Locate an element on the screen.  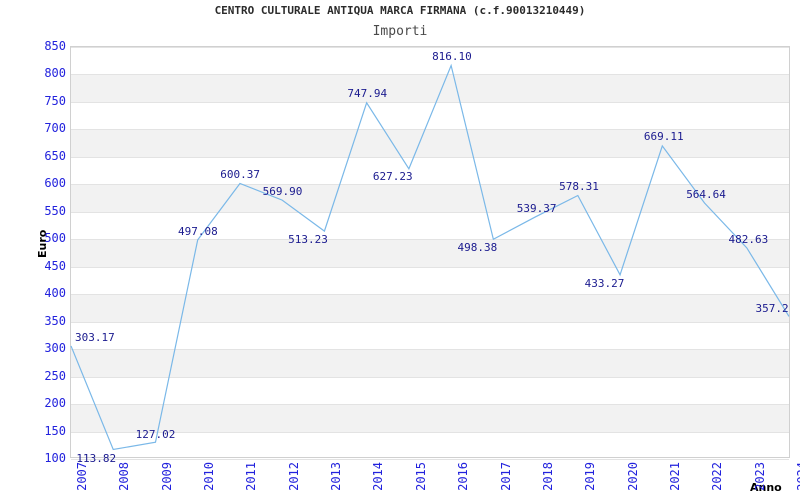
y-tick-label: 800 is located at coordinates (55, 73).